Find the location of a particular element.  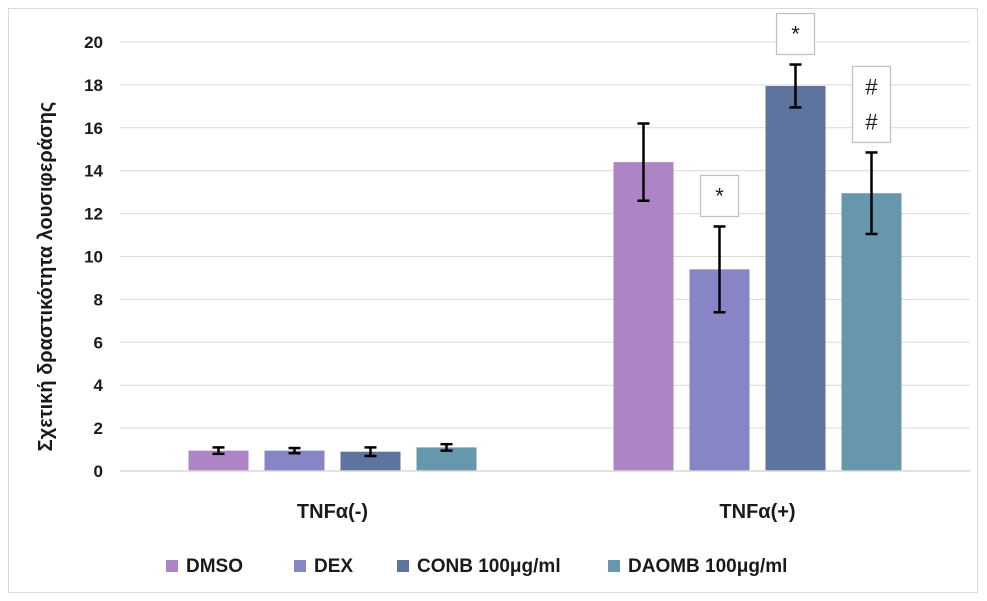

y-tick-label: 10 is located at coordinates (93, 257).